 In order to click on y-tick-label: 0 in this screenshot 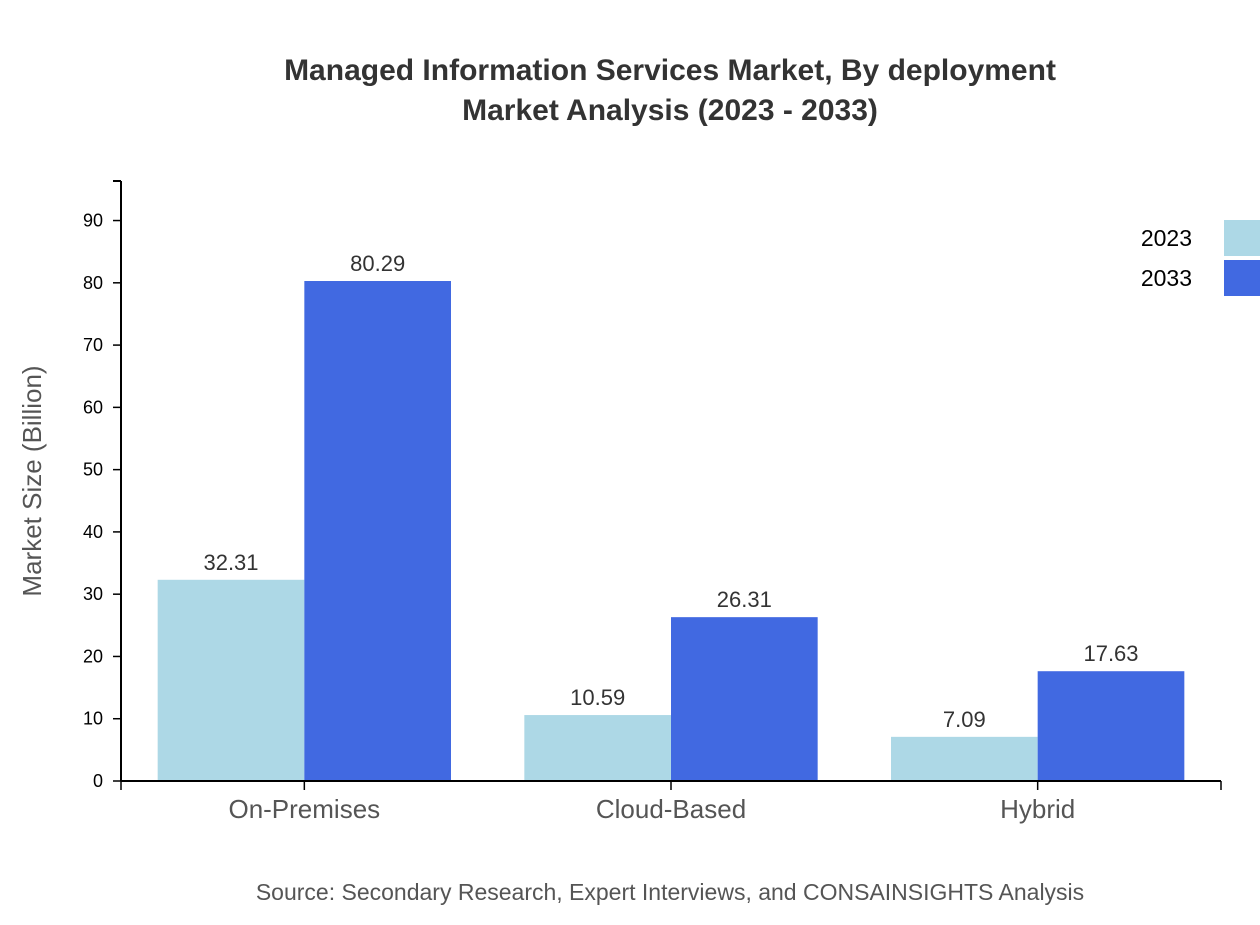, I will do `click(98, 781)`.